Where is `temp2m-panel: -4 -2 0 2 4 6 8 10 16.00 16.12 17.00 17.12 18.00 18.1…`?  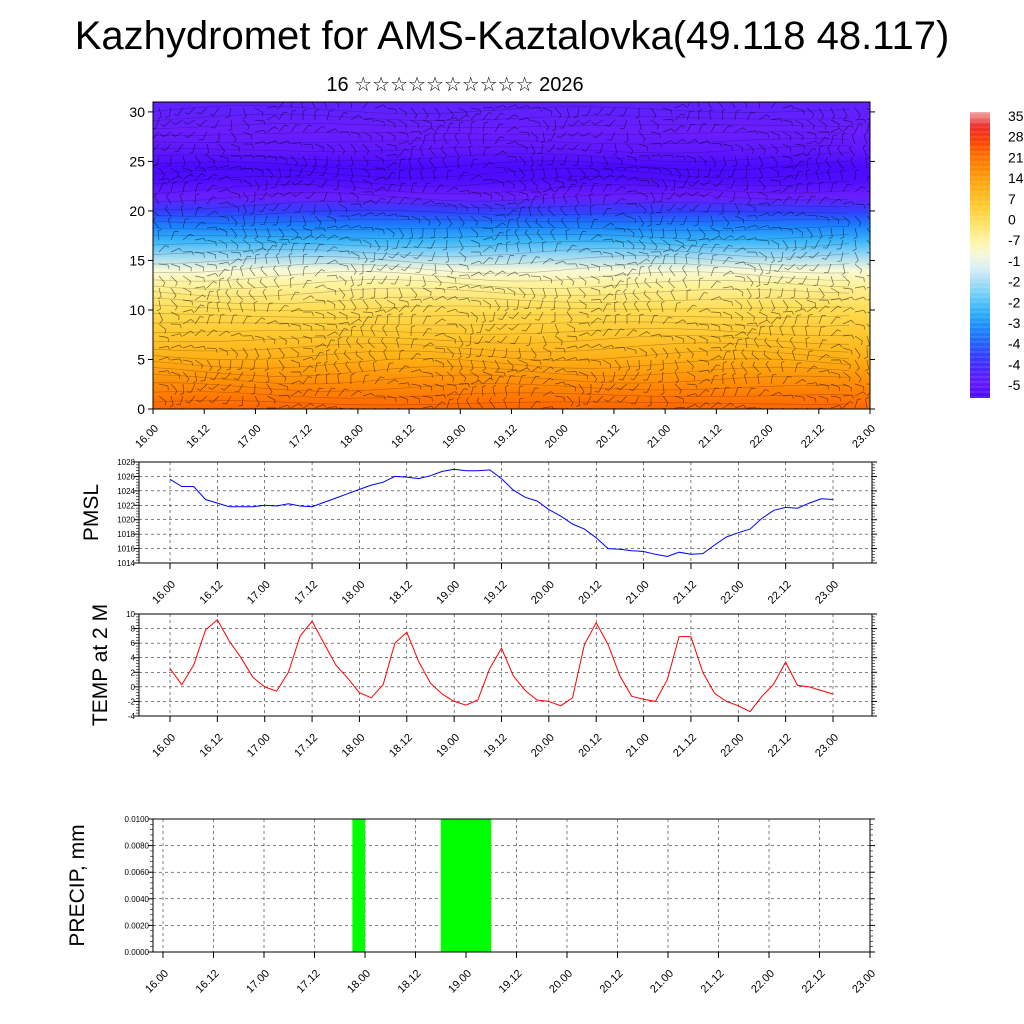 temp2m-panel: -4 -2 0 2 4 6 8 10 16.00 16.12 17.00 17.12 18.00 18.1… is located at coordinates (483, 682).